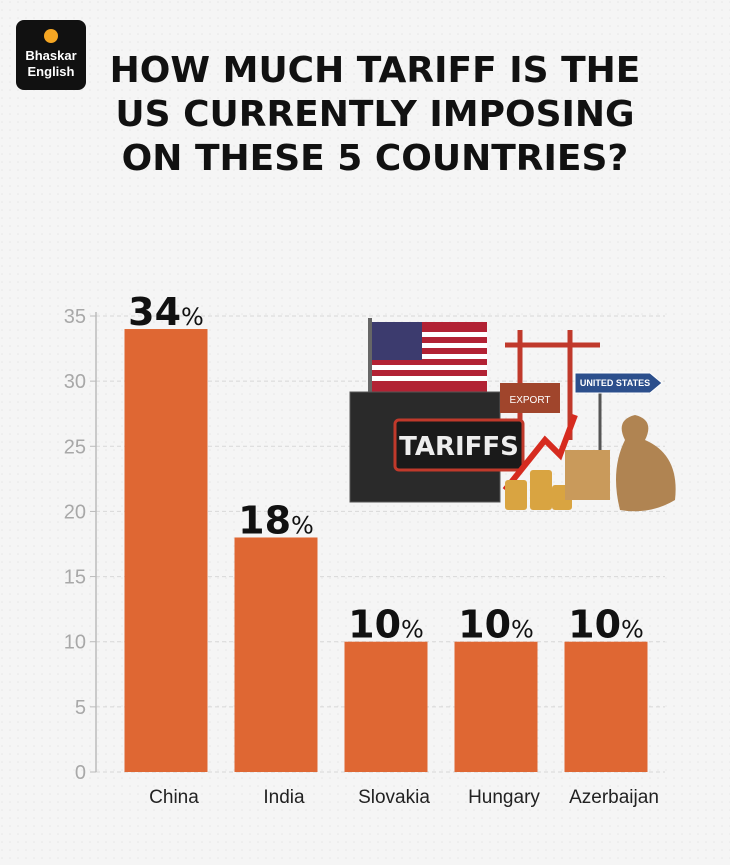 Image resolution: width=730 pixels, height=865 pixels. I want to click on flag-stripes, so click(429, 356).